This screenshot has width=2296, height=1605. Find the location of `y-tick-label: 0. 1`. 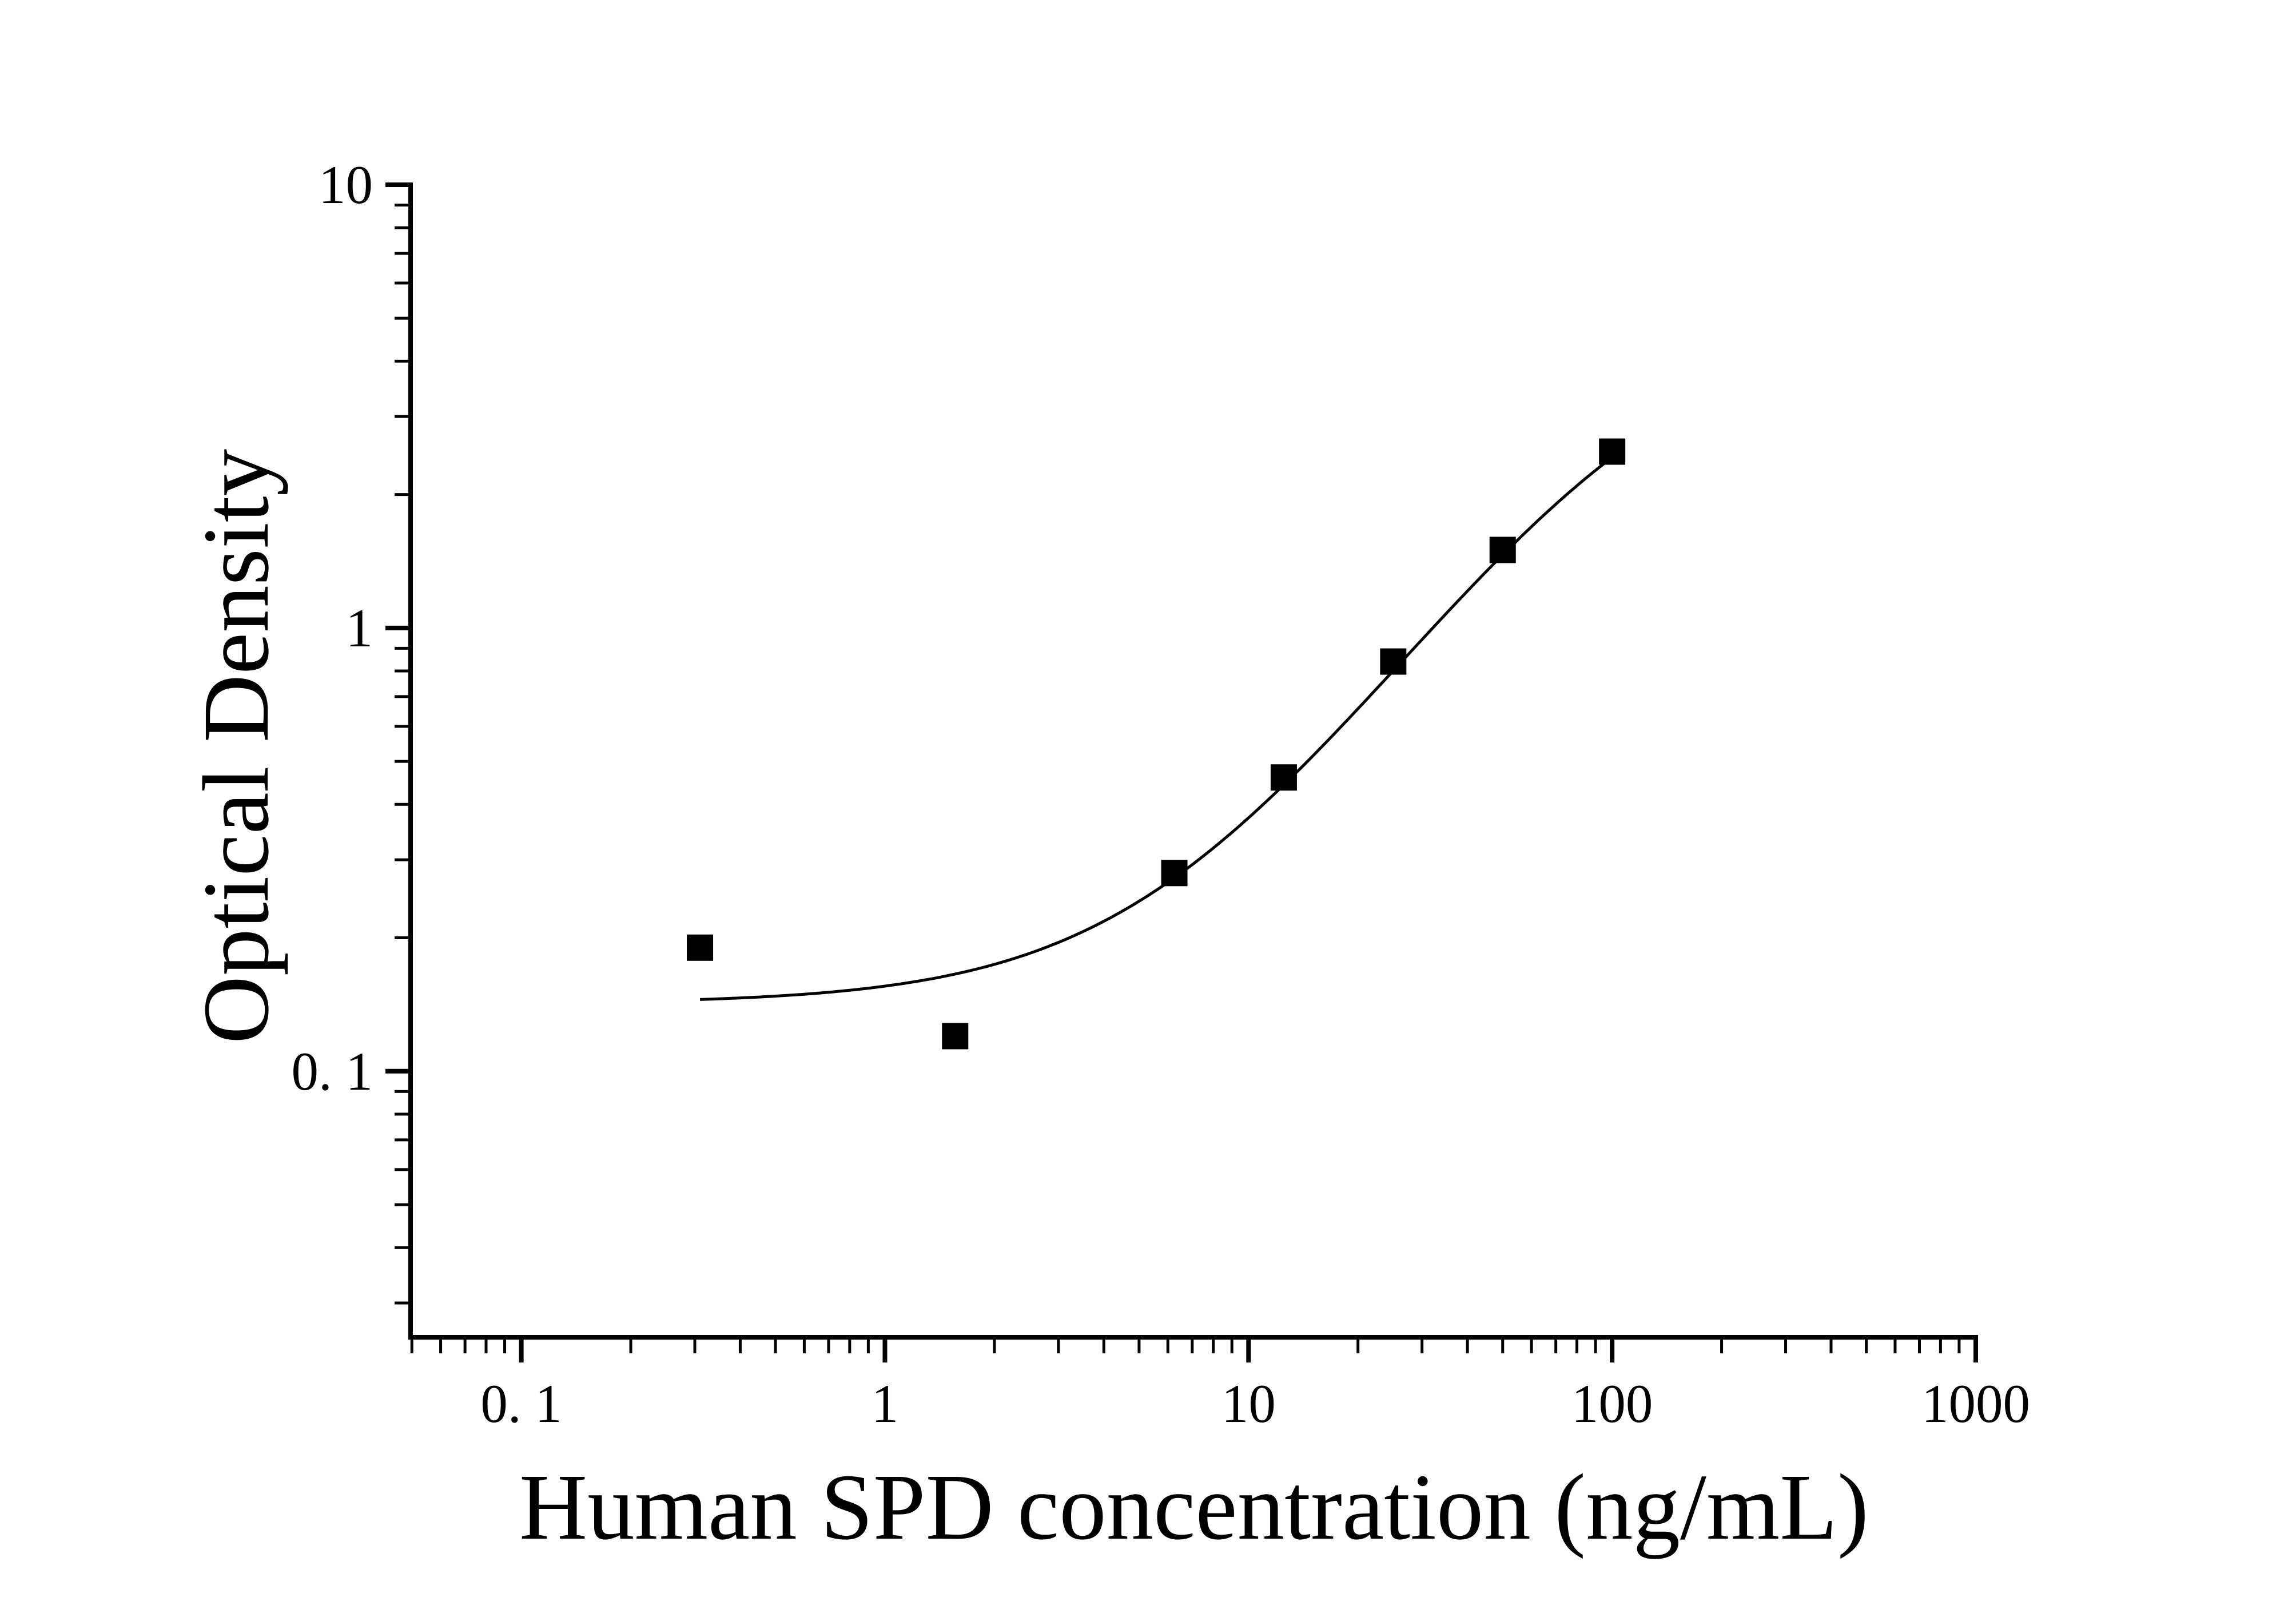

y-tick-label: 0. 1 is located at coordinates (332, 1071).